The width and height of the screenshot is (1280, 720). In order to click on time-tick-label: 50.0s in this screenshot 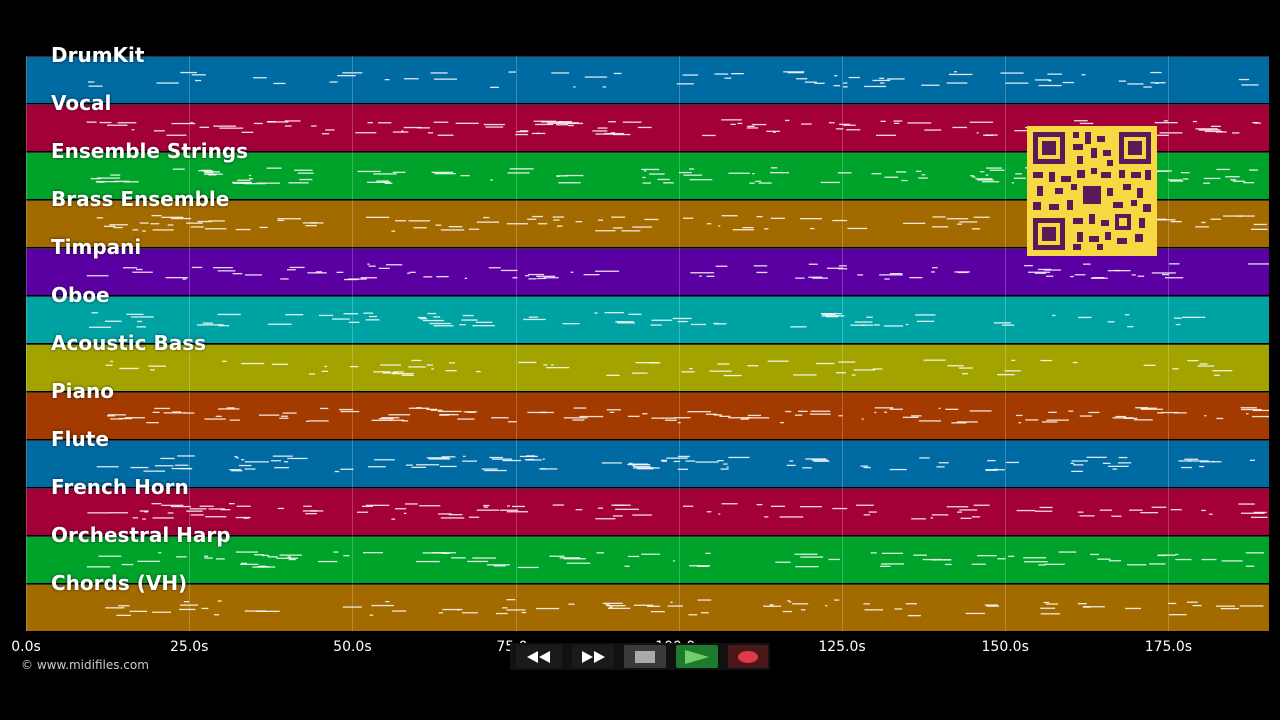, I will do `click(352, 647)`.